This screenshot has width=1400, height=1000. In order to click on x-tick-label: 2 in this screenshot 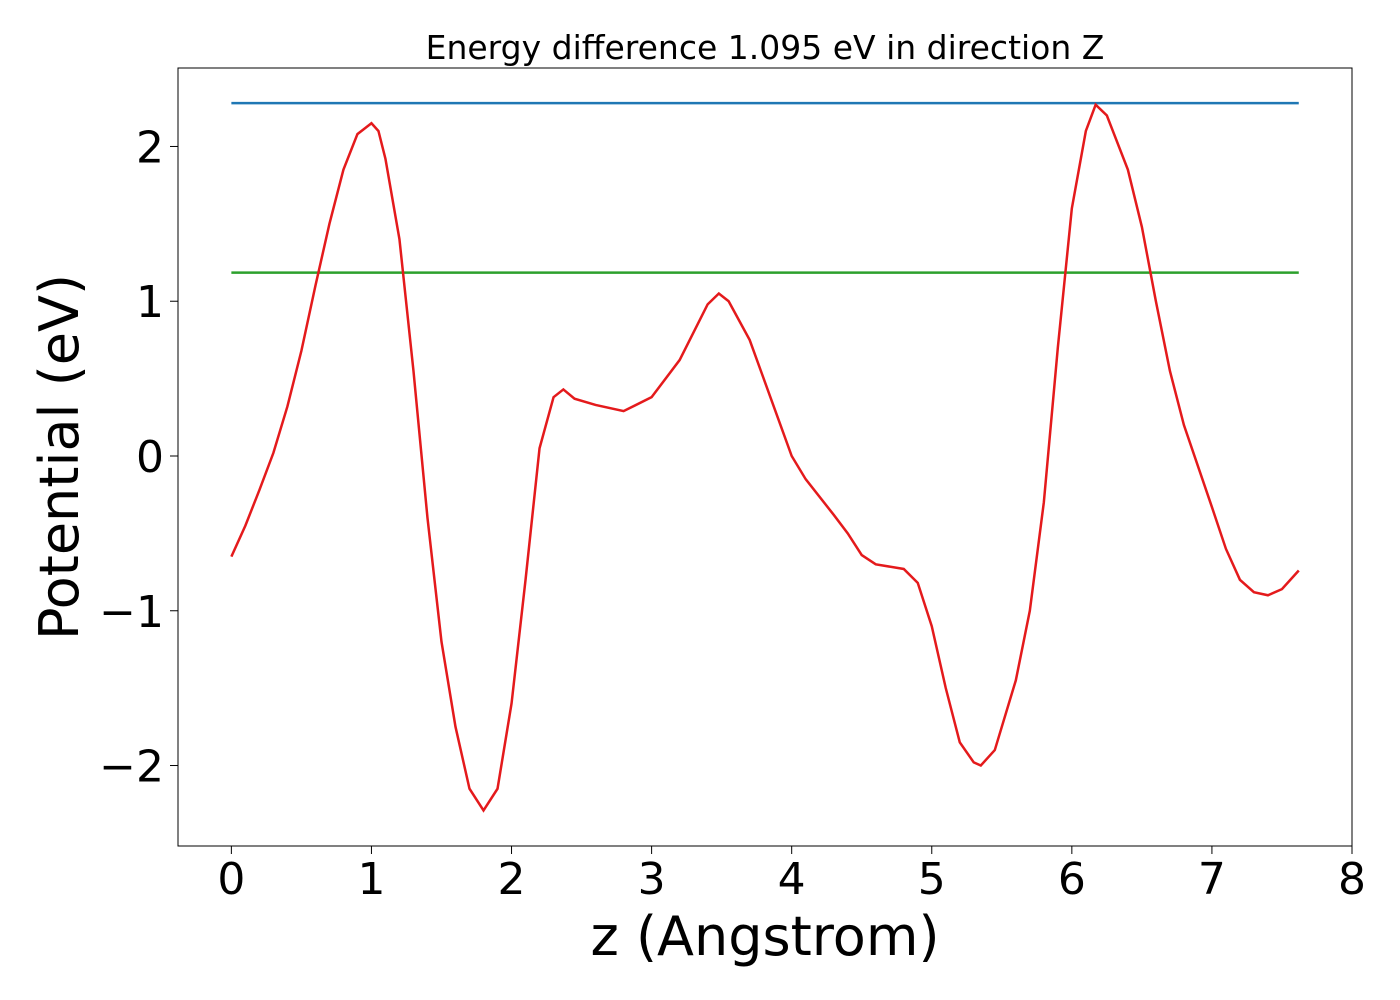, I will do `click(512, 879)`.